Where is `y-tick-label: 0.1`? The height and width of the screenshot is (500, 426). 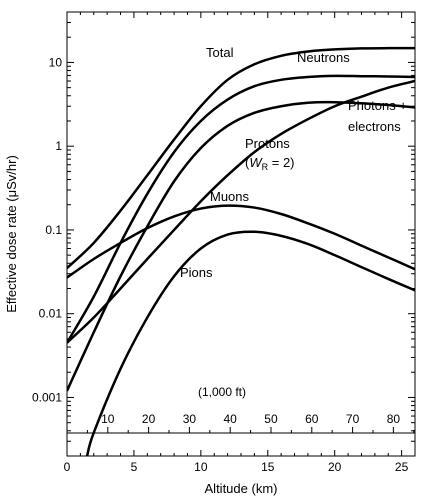
y-tick-label: 0.1 is located at coordinates (53, 230).